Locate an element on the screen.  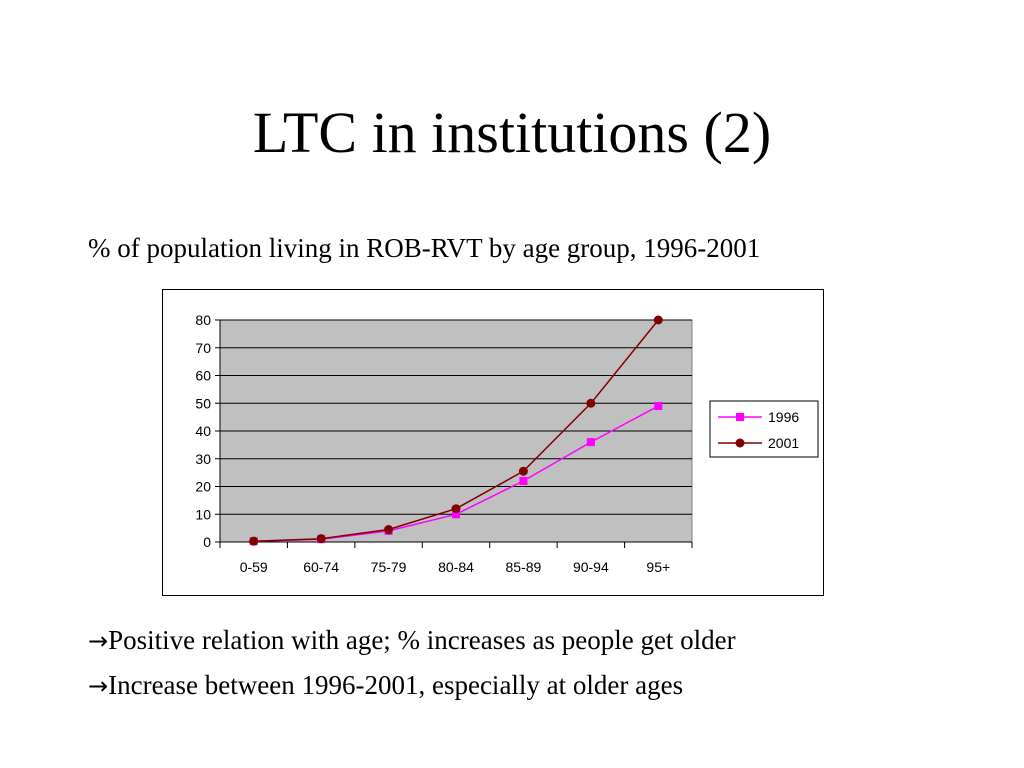
x-tick-label: 95+ is located at coordinates (658, 567).